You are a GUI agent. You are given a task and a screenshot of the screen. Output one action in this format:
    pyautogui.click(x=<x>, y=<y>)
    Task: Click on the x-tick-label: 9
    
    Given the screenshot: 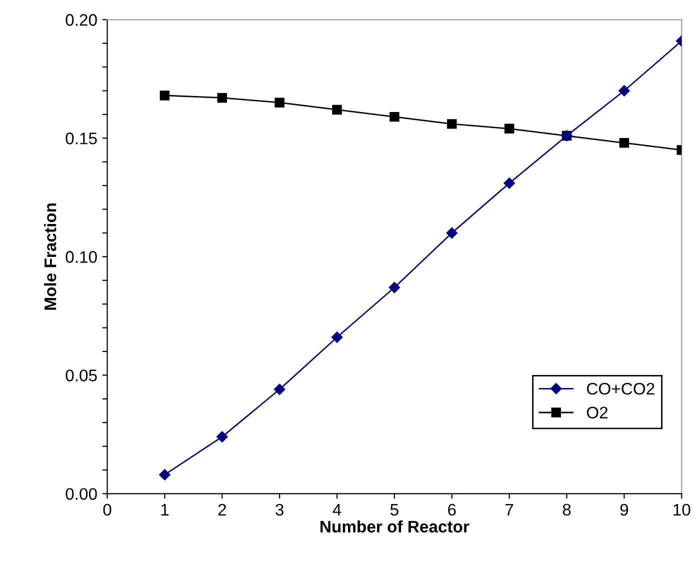 What is the action you would take?
    pyautogui.click(x=624, y=510)
    